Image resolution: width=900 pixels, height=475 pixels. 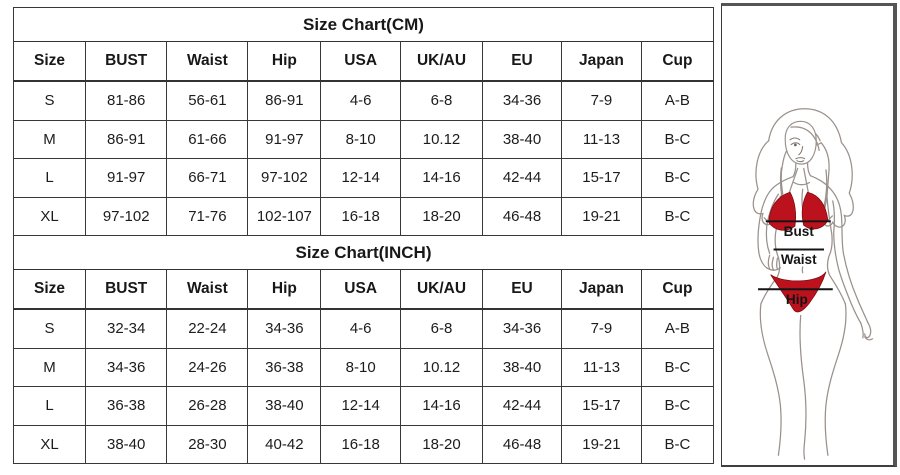 What do you see at coordinates (49, 61) in the screenshot?
I see `column-header: Size` at bounding box center [49, 61].